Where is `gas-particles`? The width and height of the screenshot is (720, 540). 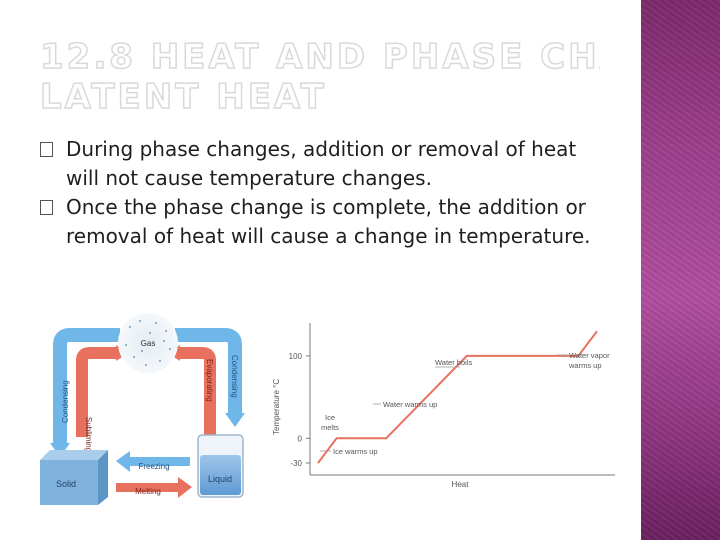
gas-particles is located at coordinates (148, 343).